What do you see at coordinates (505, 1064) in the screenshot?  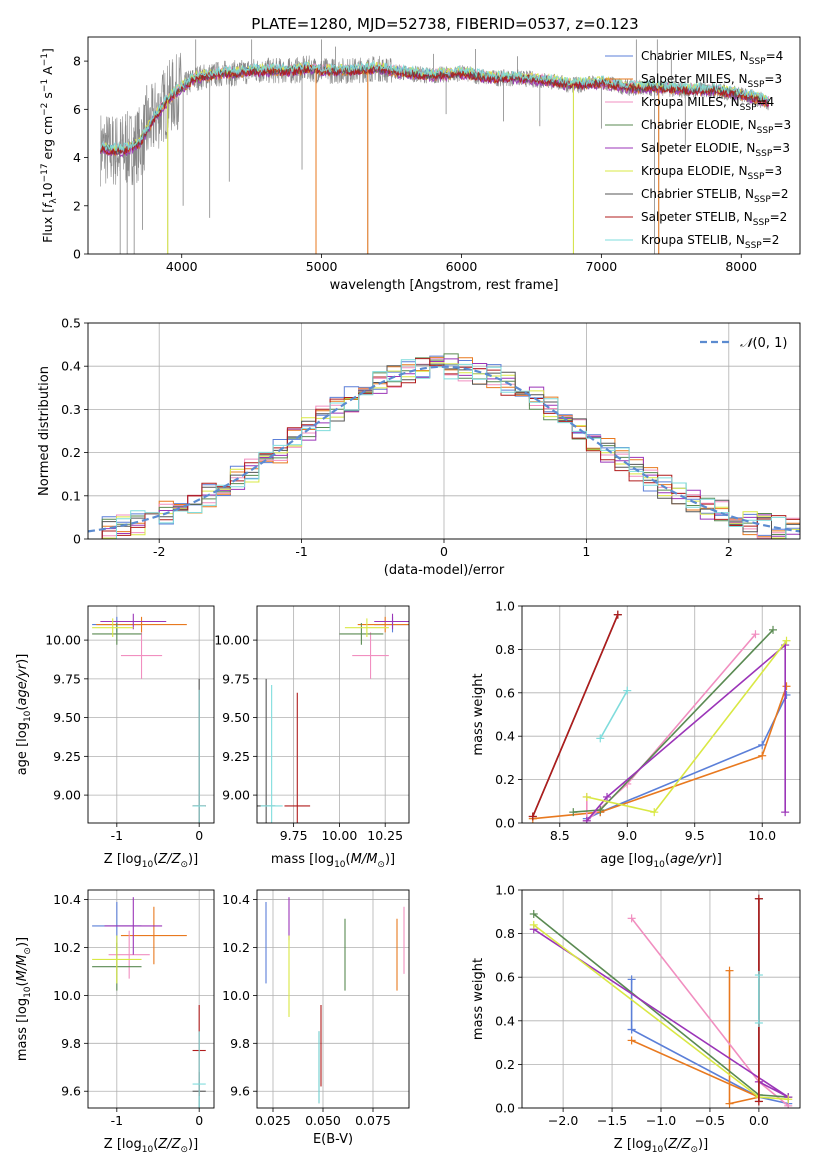 I see `y-tick-label: 0.2` at bounding box center [505, 1064].